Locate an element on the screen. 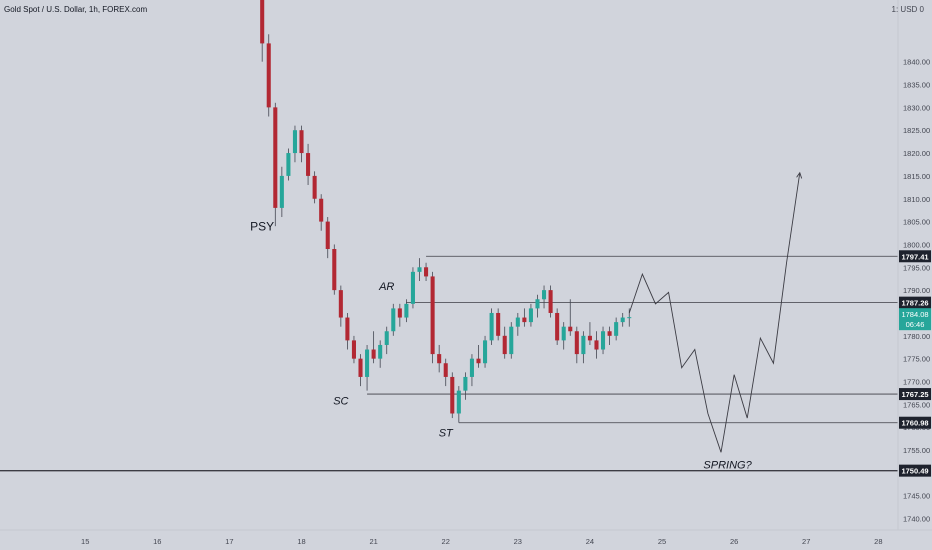 This screenshot has width=932, height=550. y-tick-label: 1805.00 is located at coordinates (916, 222).